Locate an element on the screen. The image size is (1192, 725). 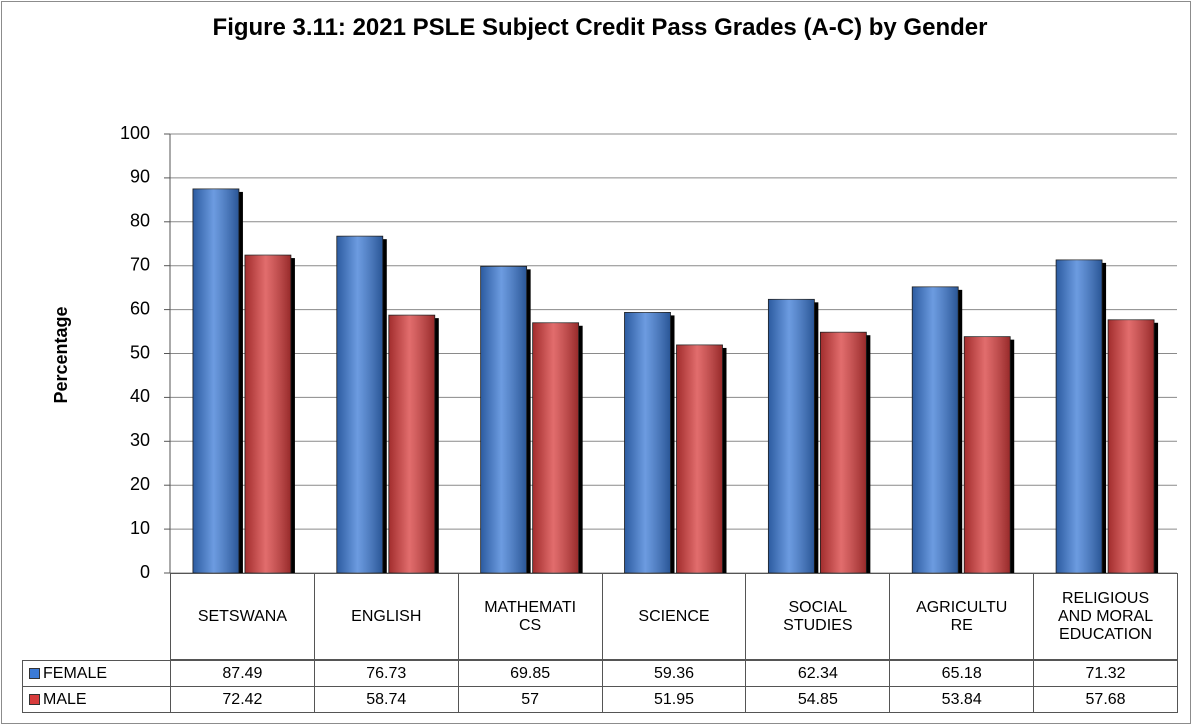
legend-label: MALE is located at coordinates (65, 699).